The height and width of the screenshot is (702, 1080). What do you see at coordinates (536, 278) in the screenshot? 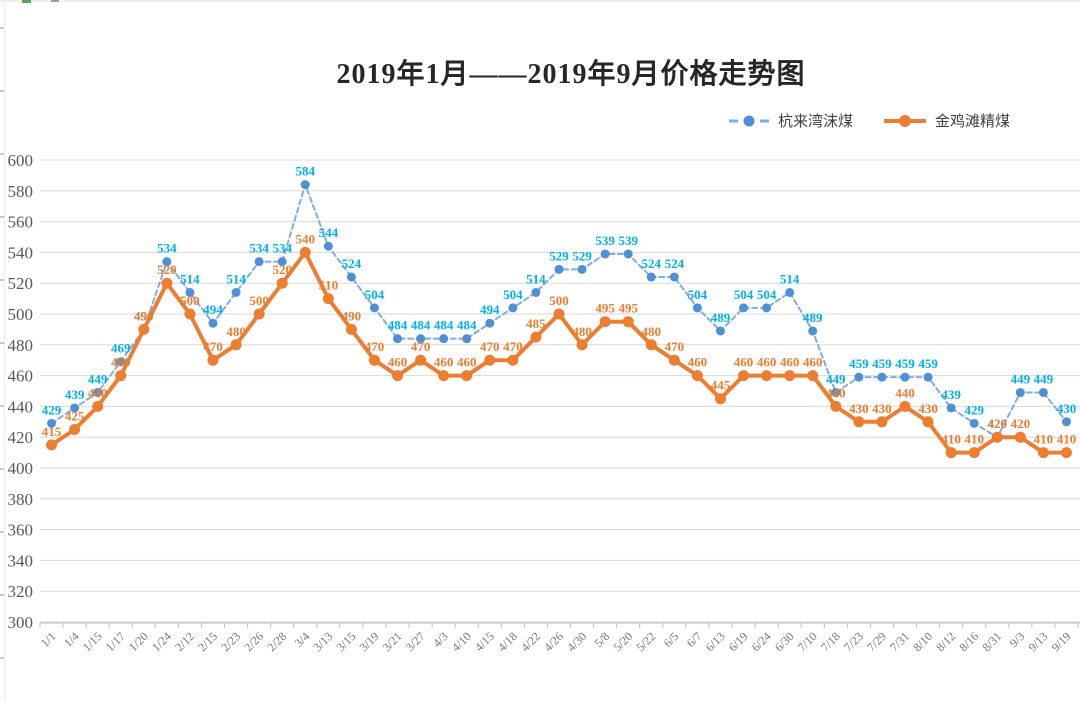
I see `data-label: 514` at bounding box center [536, 278].